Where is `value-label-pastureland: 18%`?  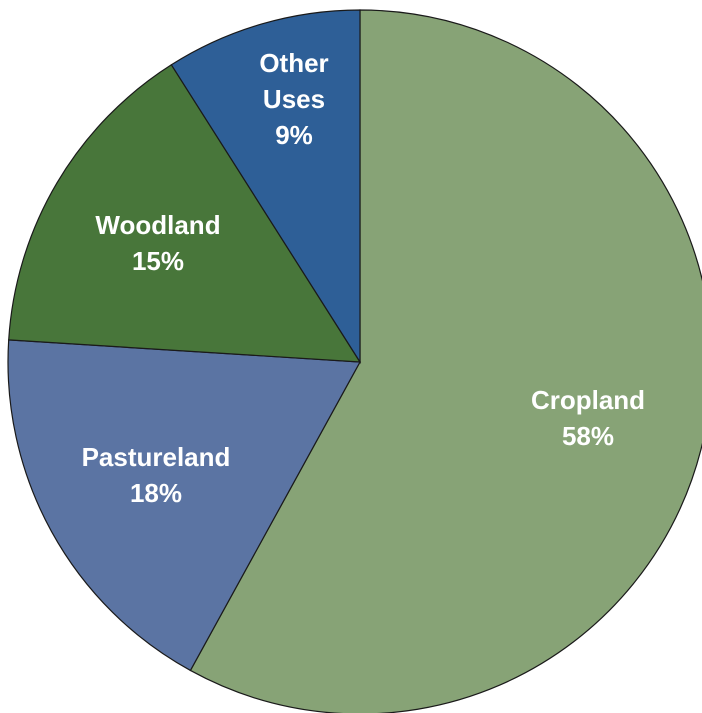
value-label-pastureland: 18% is located at coordinates (156, 493).